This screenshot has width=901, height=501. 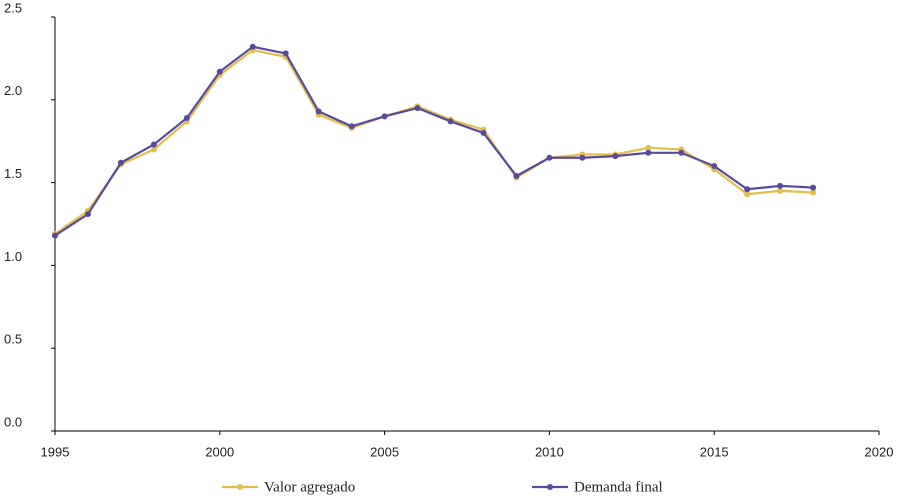 What do you see at coordinates (55, 451) in the screenshot?
I see `x-tick-label: 1995` at bounding box center [55, 451].